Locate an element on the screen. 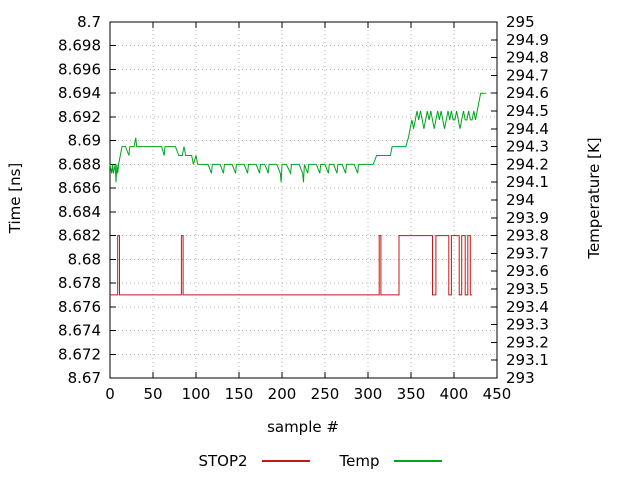 Image resolution: width=640 pixels, height=480 pixels. x-axis-label: sample # is located at coordinates (303, 427).